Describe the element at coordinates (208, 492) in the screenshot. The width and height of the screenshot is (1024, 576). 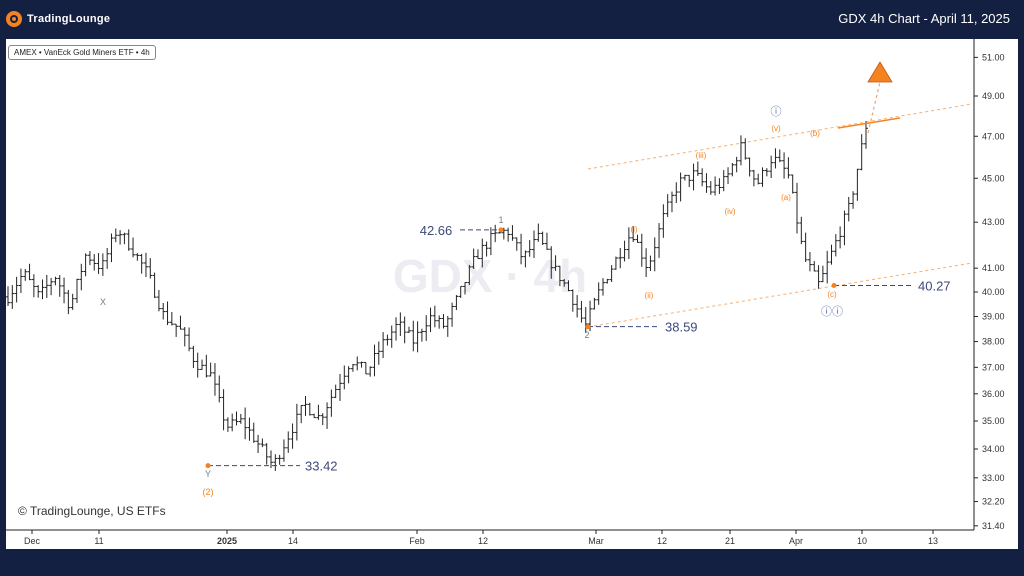
I see `wave-label: (2)` at that location.